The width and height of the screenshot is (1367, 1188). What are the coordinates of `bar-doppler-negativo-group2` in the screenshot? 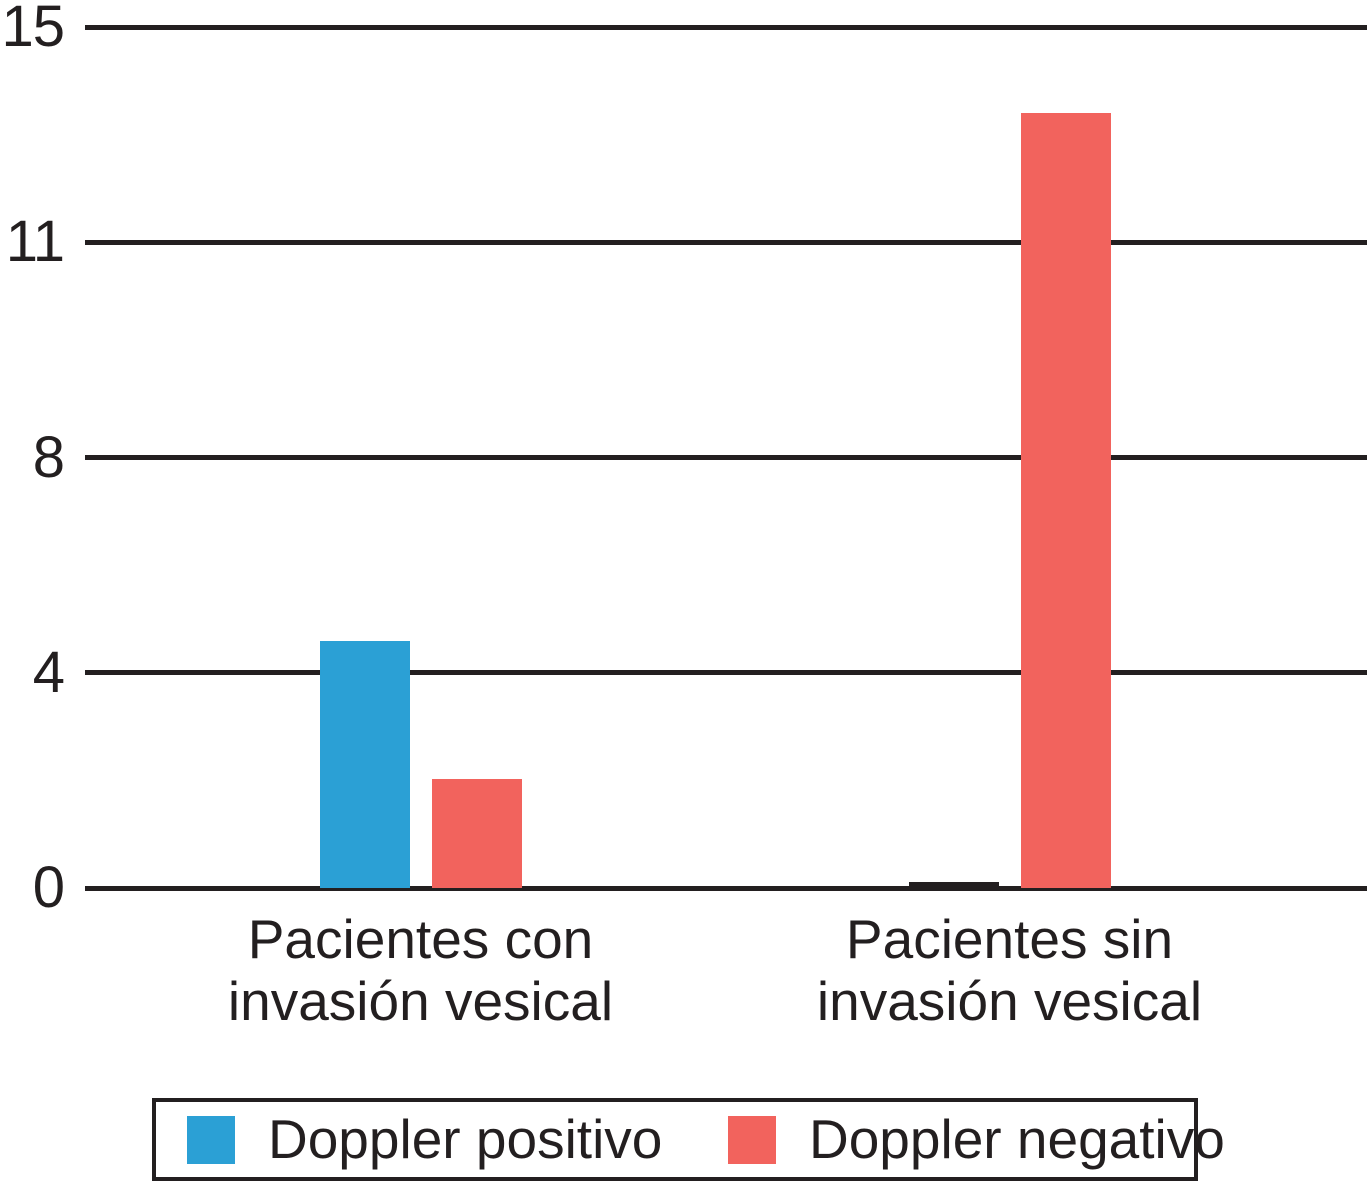 It's located at (1065, 500).